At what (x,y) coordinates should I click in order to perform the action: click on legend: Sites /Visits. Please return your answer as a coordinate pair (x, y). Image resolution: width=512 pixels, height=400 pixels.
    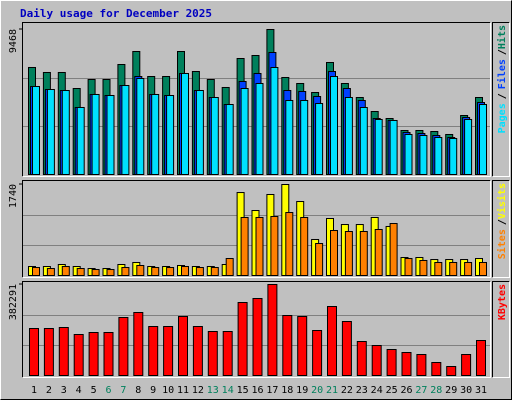
    Looking at the image, I should click on (502, 221).